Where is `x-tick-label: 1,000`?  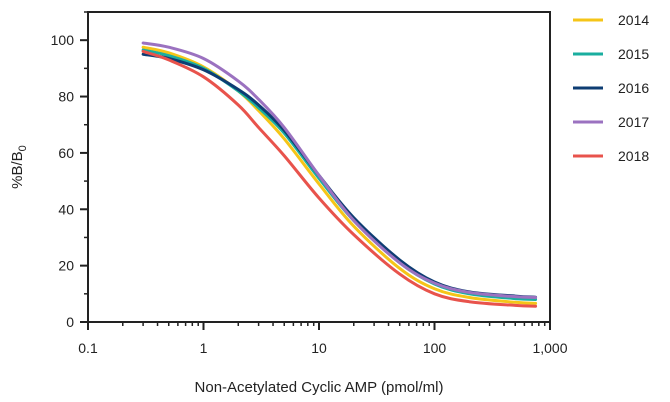 x-tick-label: 1,000 is located at coordinates (549, 348).